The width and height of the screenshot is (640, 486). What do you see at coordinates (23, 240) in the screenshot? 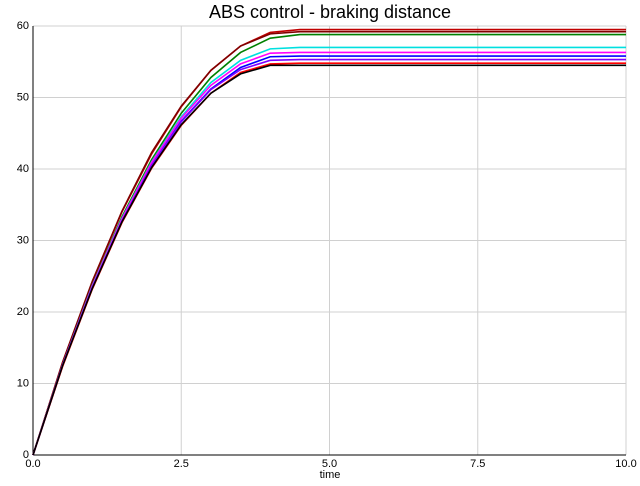
I see `y-tick-label: 30` at bounding box center [23, 240].